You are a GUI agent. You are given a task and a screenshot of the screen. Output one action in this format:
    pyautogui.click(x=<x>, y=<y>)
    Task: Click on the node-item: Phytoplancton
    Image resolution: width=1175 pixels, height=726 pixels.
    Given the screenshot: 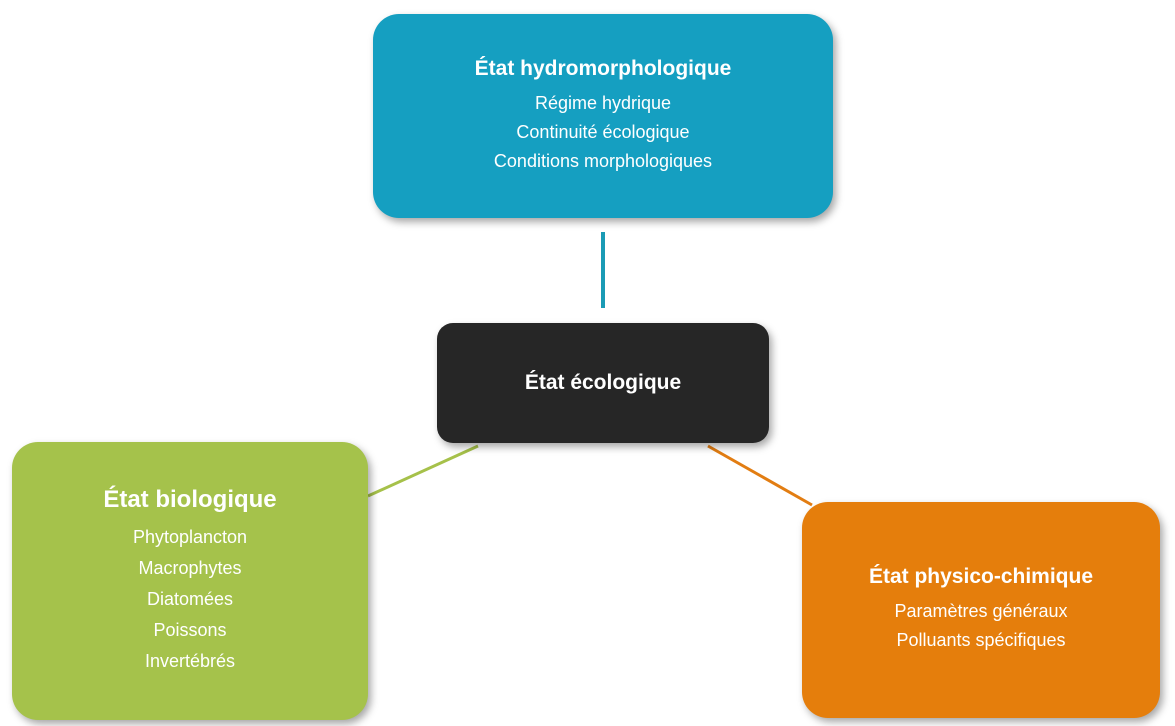 What is the action you would take?
    pyautogui.click(x=190, y=536)
    